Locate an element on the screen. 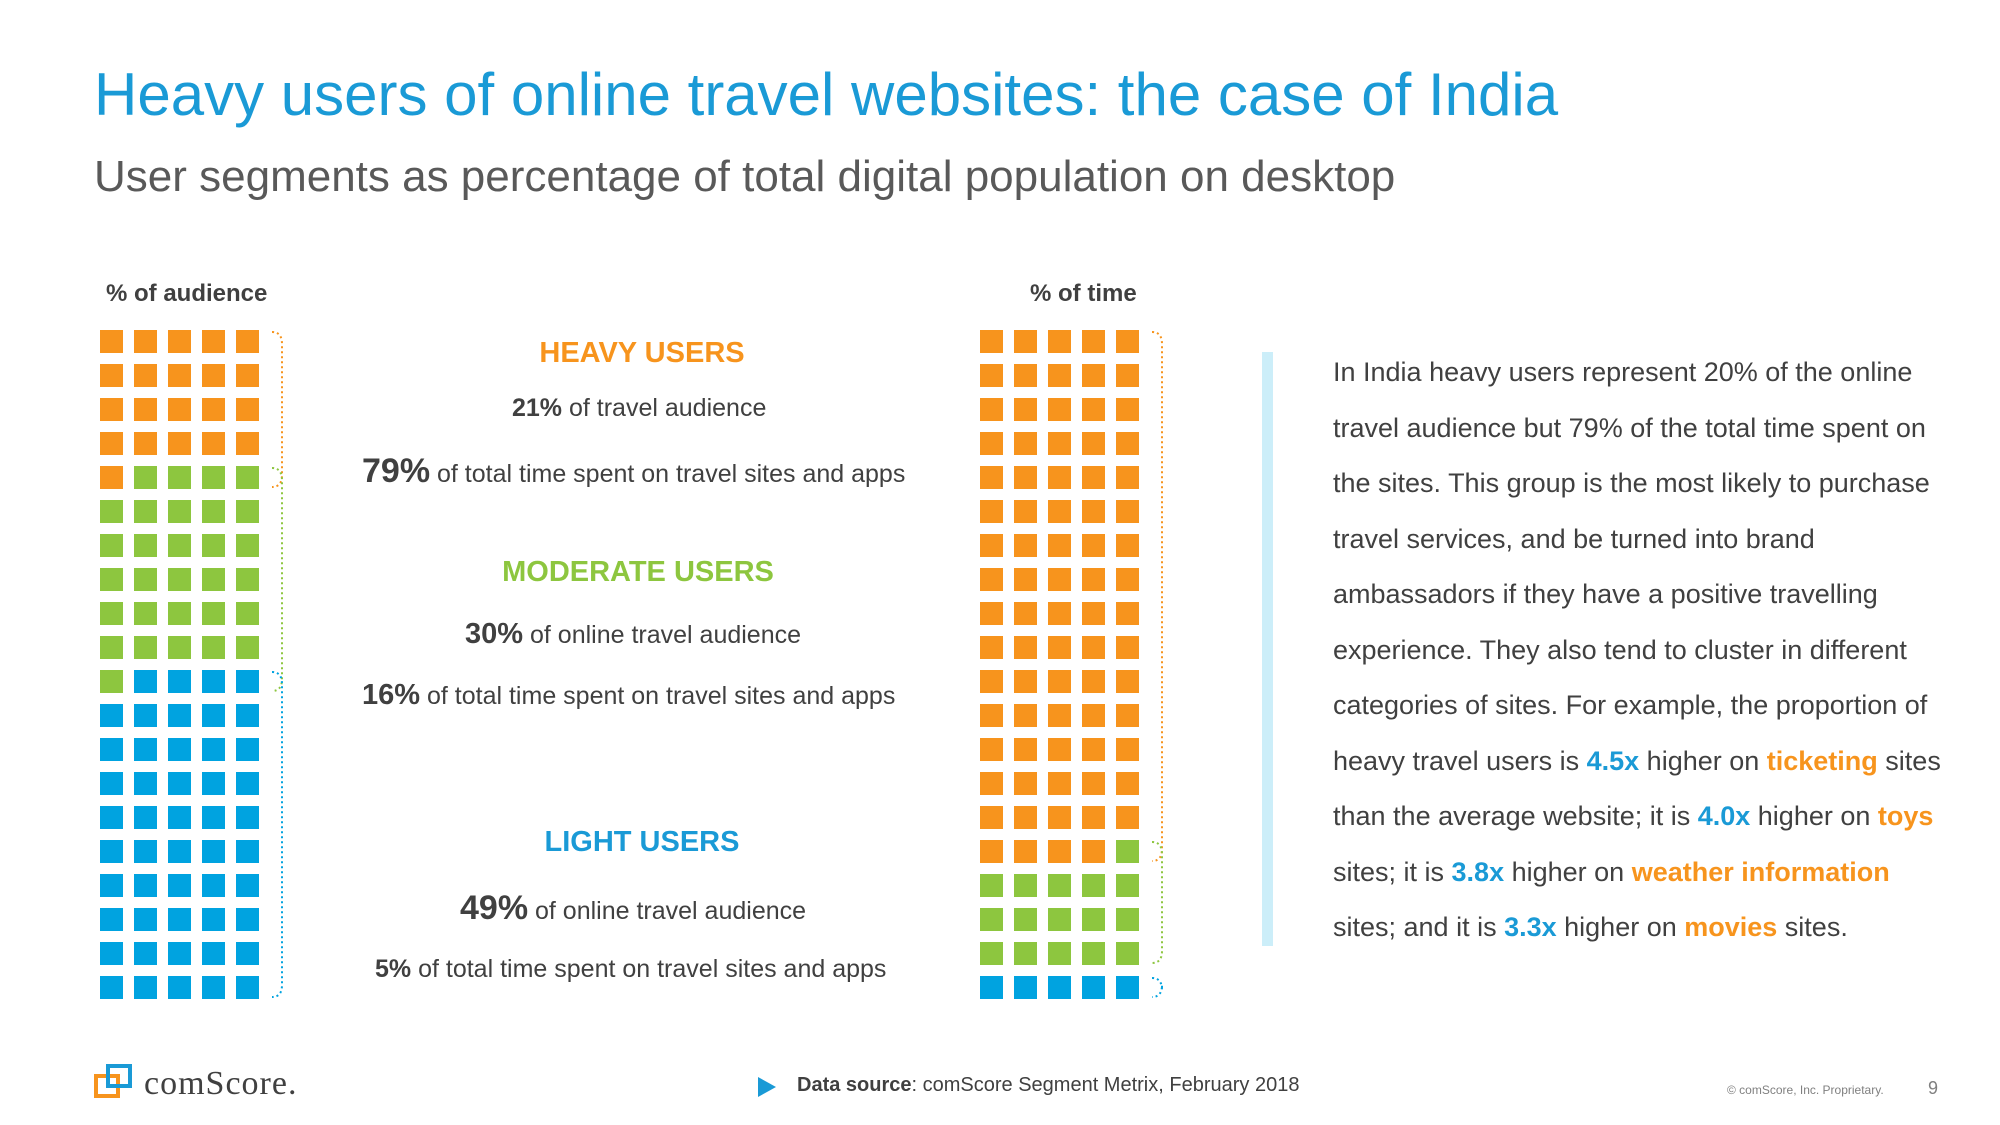 The width and height of the screenshot is (2000, 1125). multiplier-weather: 3.8x is located at coordinates (1478, 871).